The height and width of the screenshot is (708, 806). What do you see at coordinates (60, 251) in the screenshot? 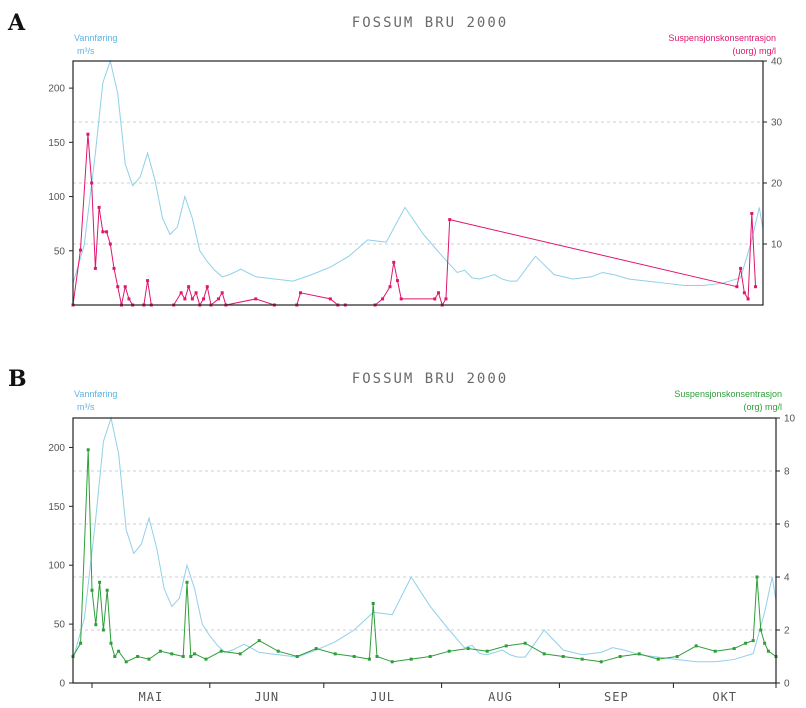
I see `panel-a-left-tick-label: 50` at bounding box center [60, 251].